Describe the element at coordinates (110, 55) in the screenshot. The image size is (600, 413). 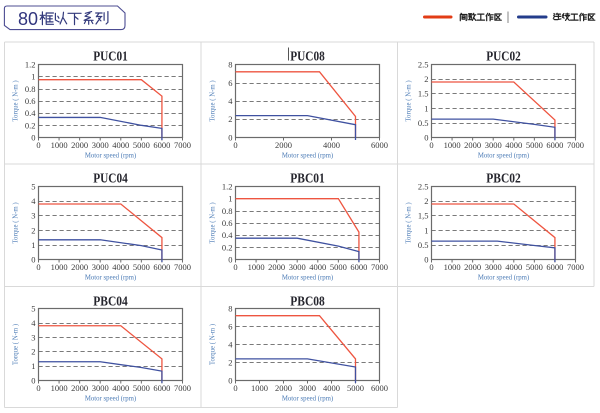
I see `svg-text: PUC01` at that location.